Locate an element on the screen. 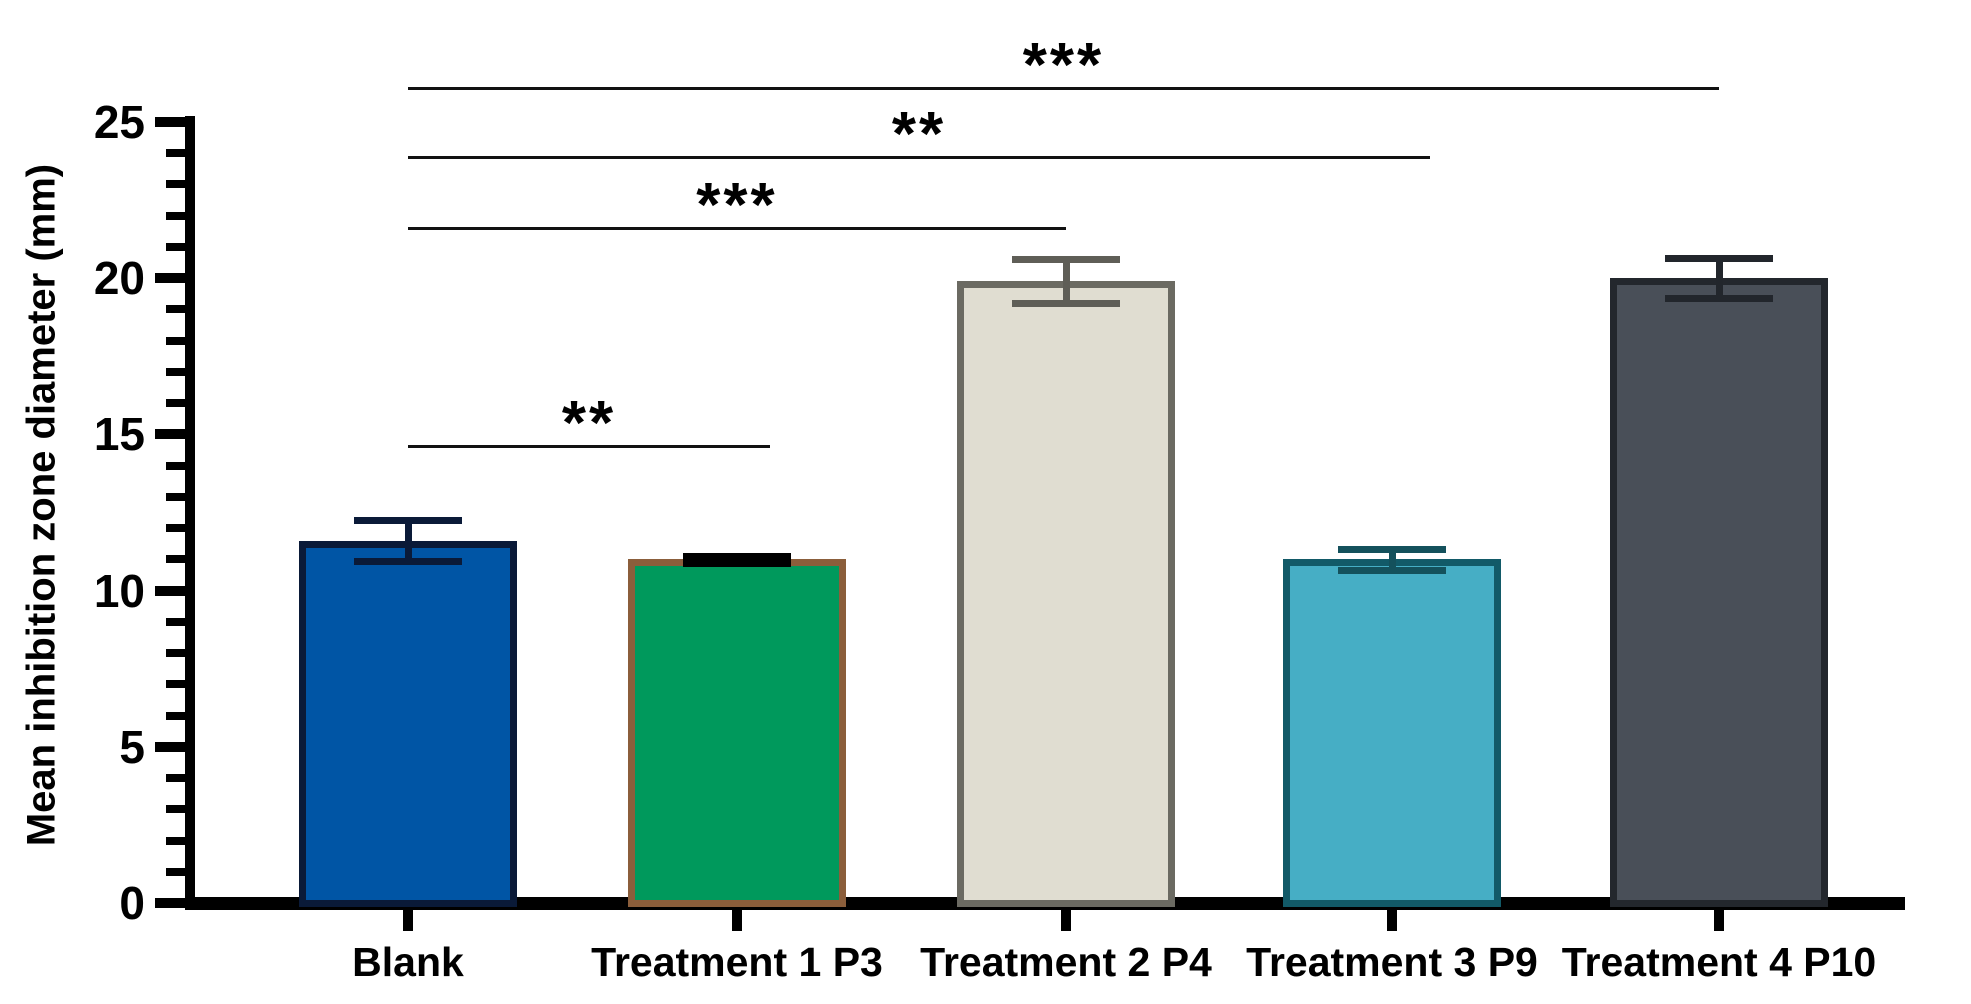 This screenshot has width=1971, height=1004. bar-treatment-4-p10 is located at coordinates (1719, 592).